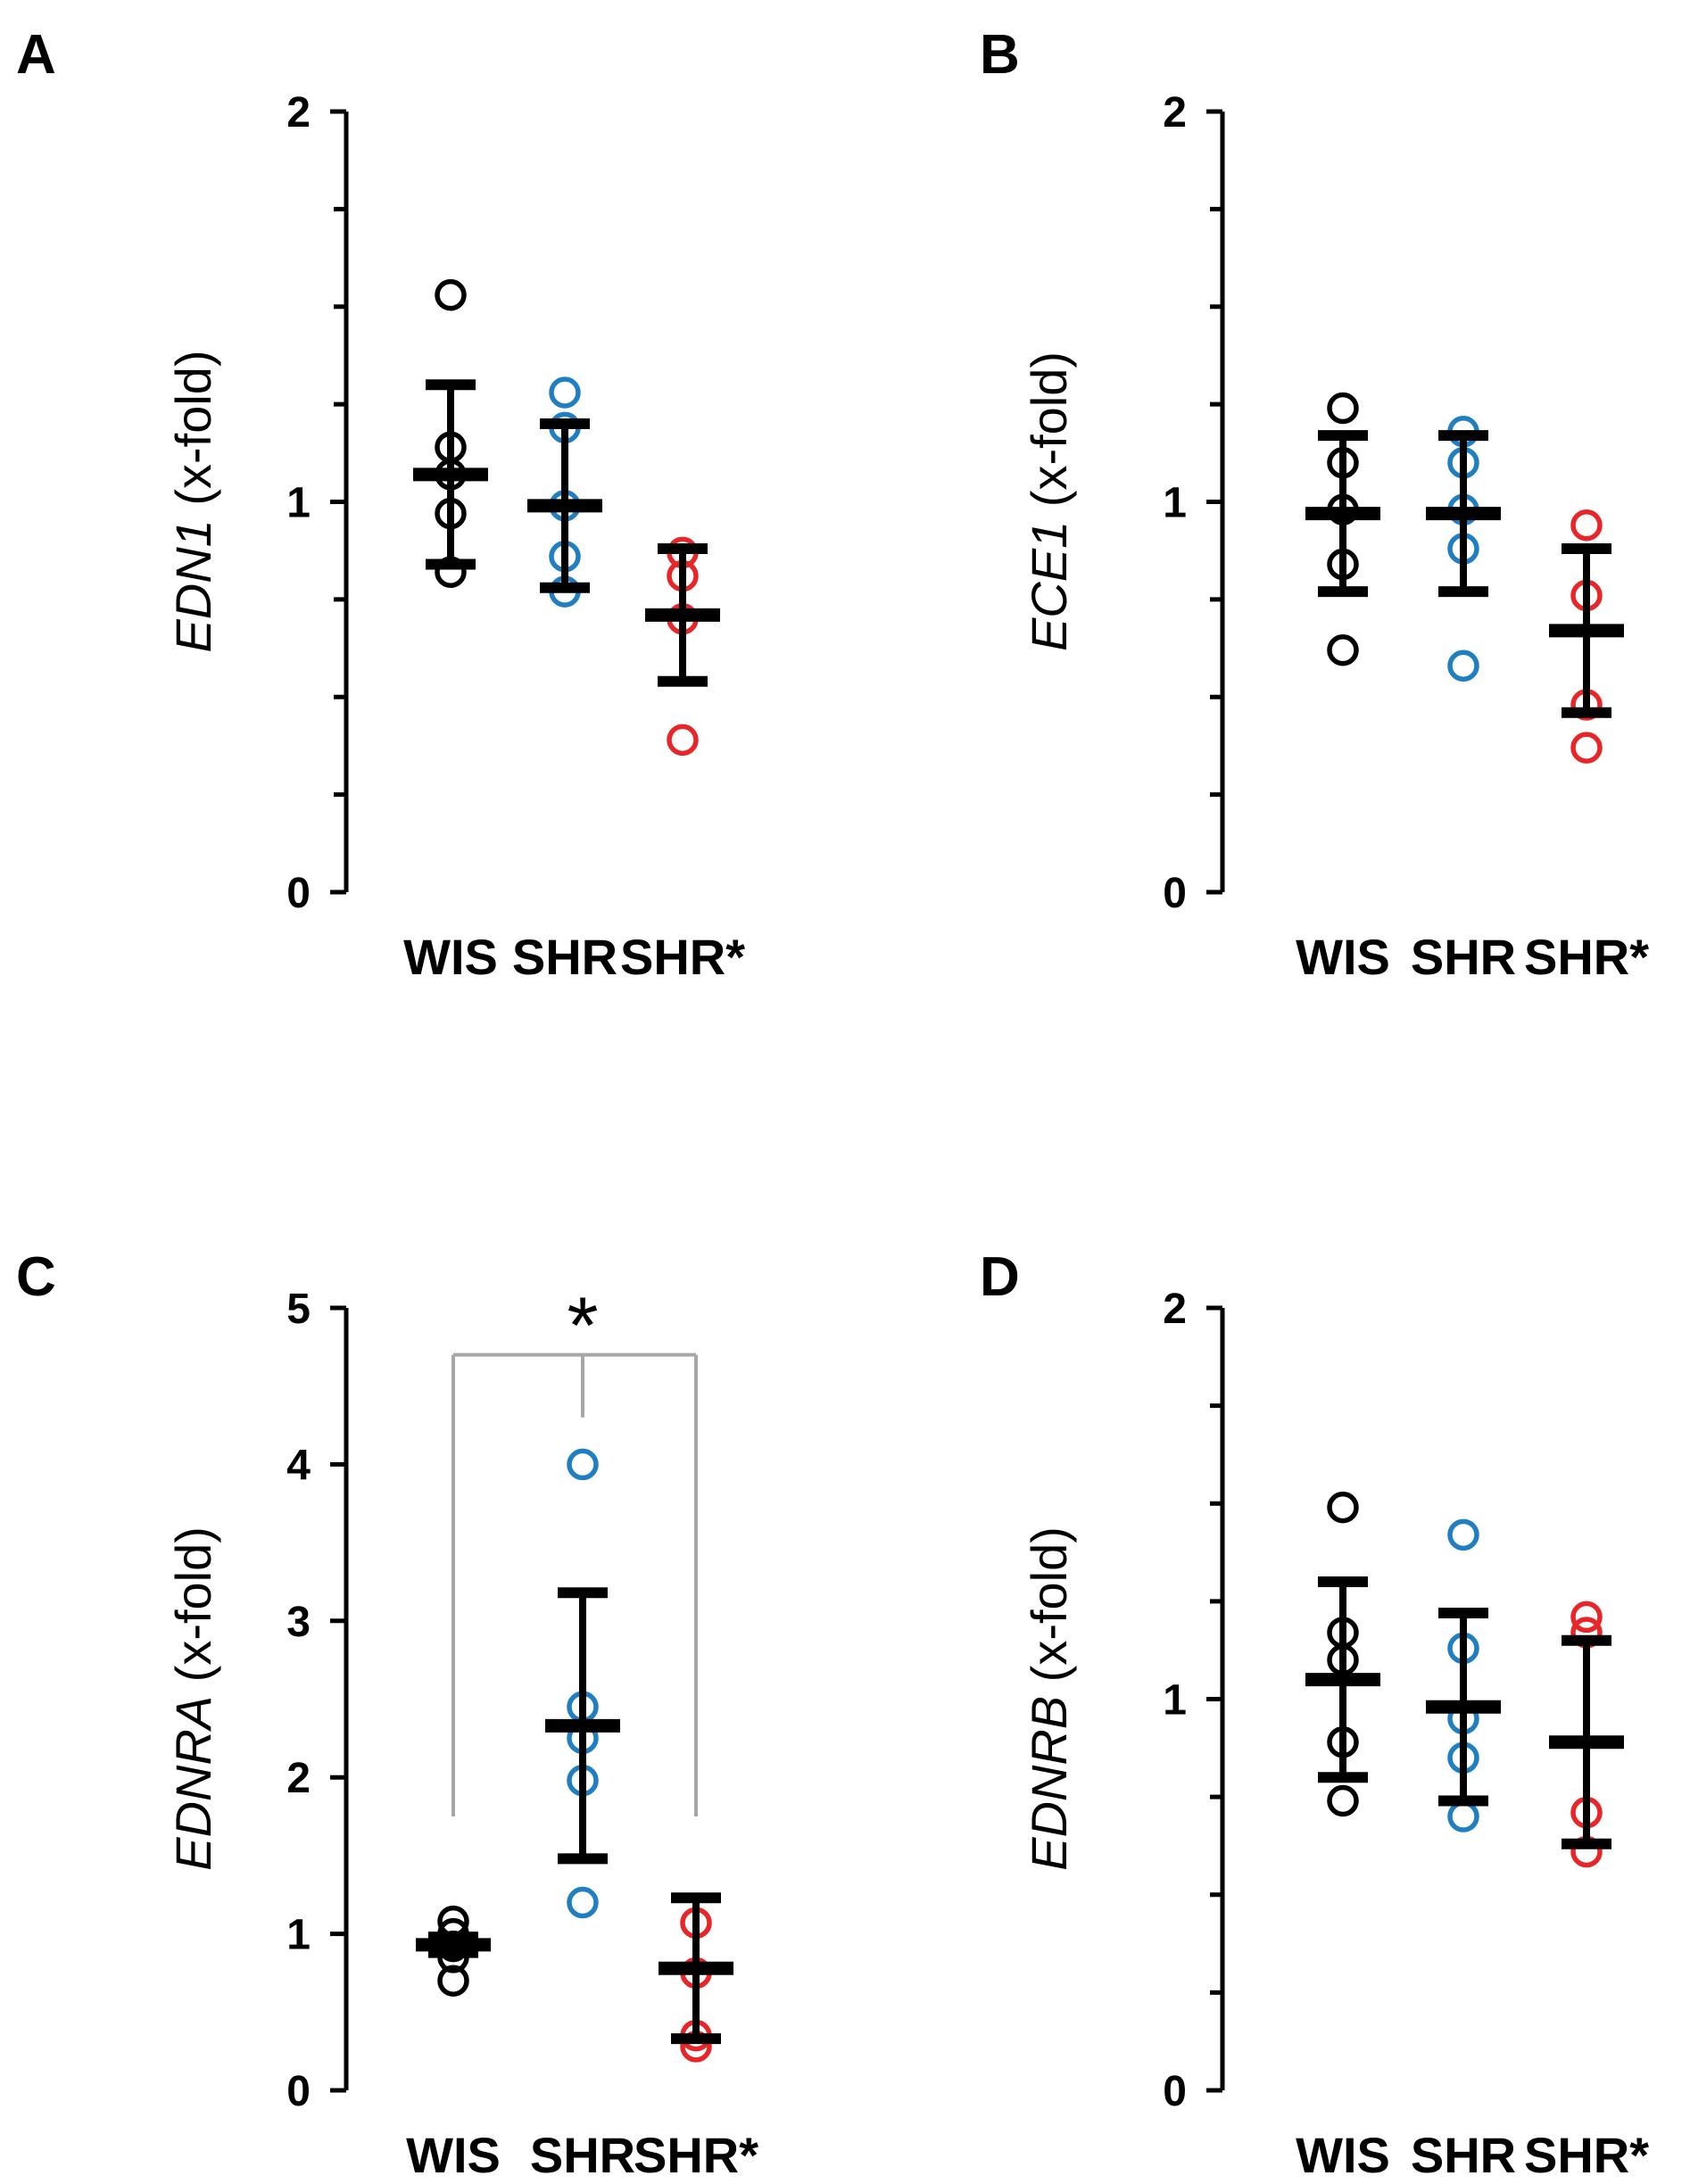 This screenshot has height=2184, width=1690. I want to click on y-axis-title-gene: EDNRA, so click(193, 1784).